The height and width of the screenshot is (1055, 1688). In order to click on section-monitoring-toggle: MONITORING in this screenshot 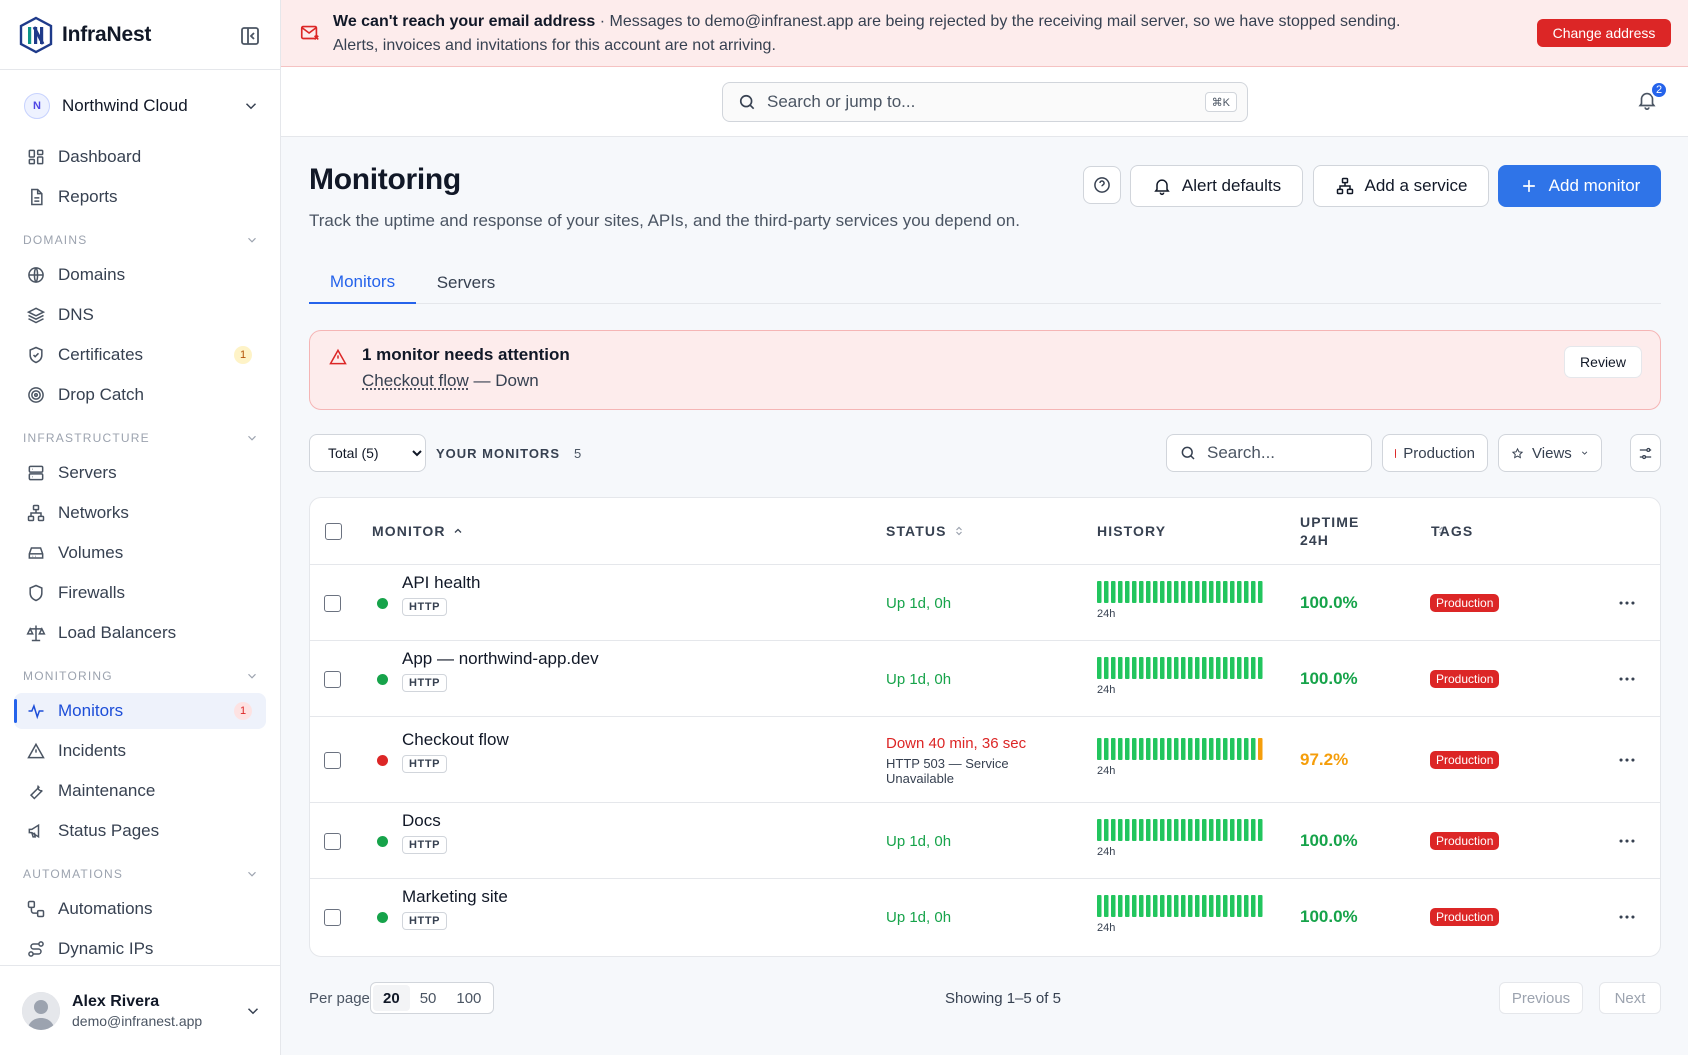, I will do `click(141, 676)`.